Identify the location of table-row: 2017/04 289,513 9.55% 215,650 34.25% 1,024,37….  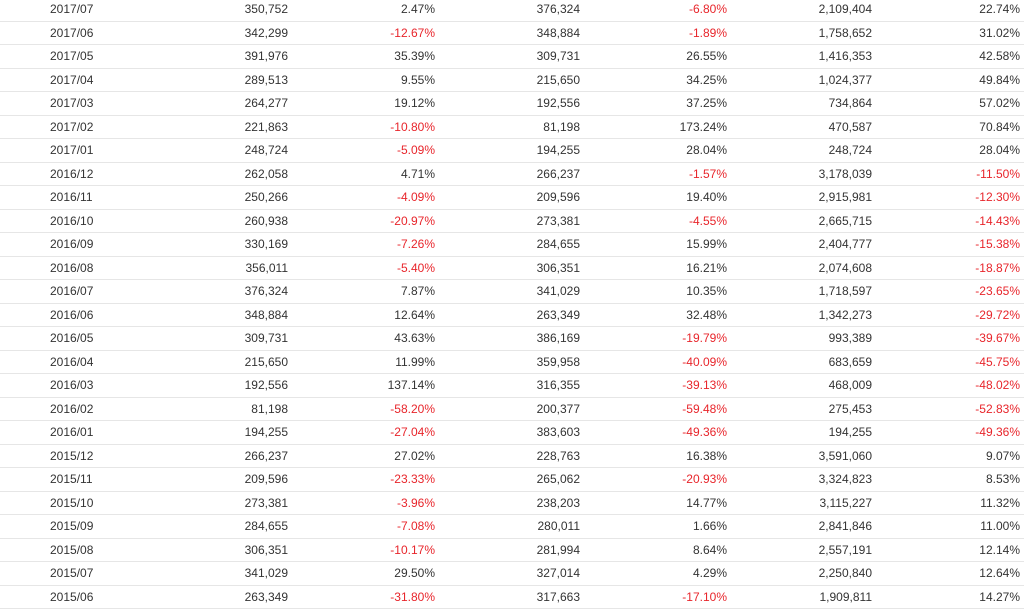
(512, 80).